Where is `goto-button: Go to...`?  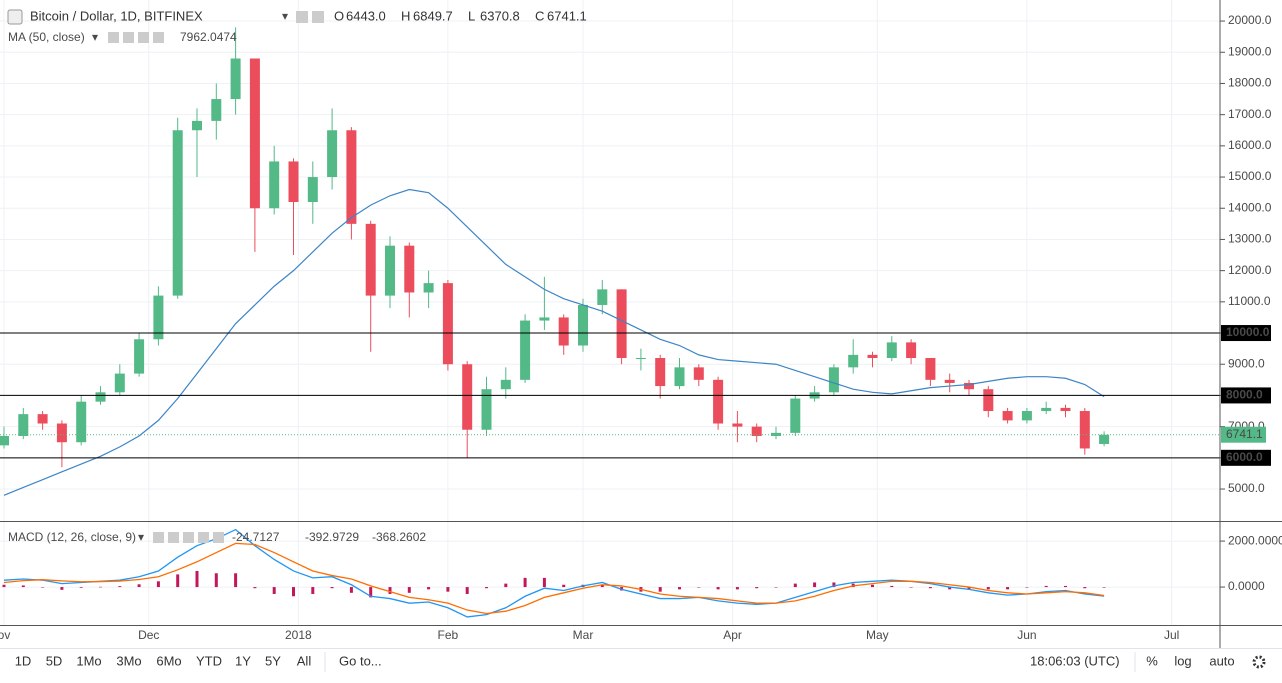 goto-button: Go to... is located at coordinates (360, 660).